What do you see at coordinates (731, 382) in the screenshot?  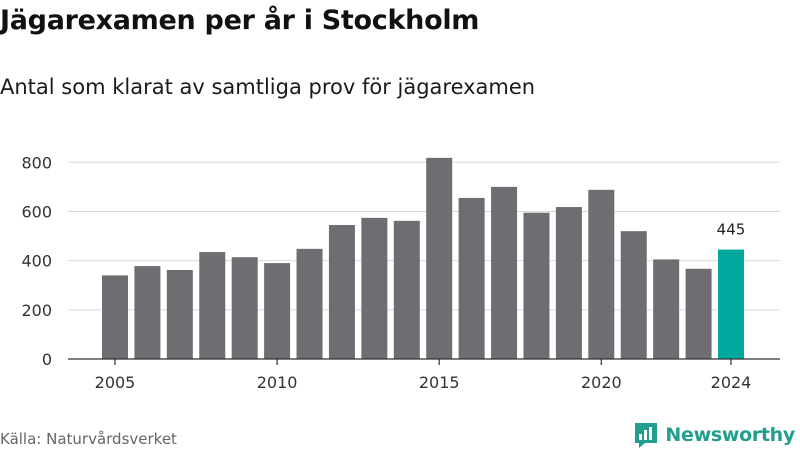 I see `x-tick-label: 2024` at bounding box center [731, 382].